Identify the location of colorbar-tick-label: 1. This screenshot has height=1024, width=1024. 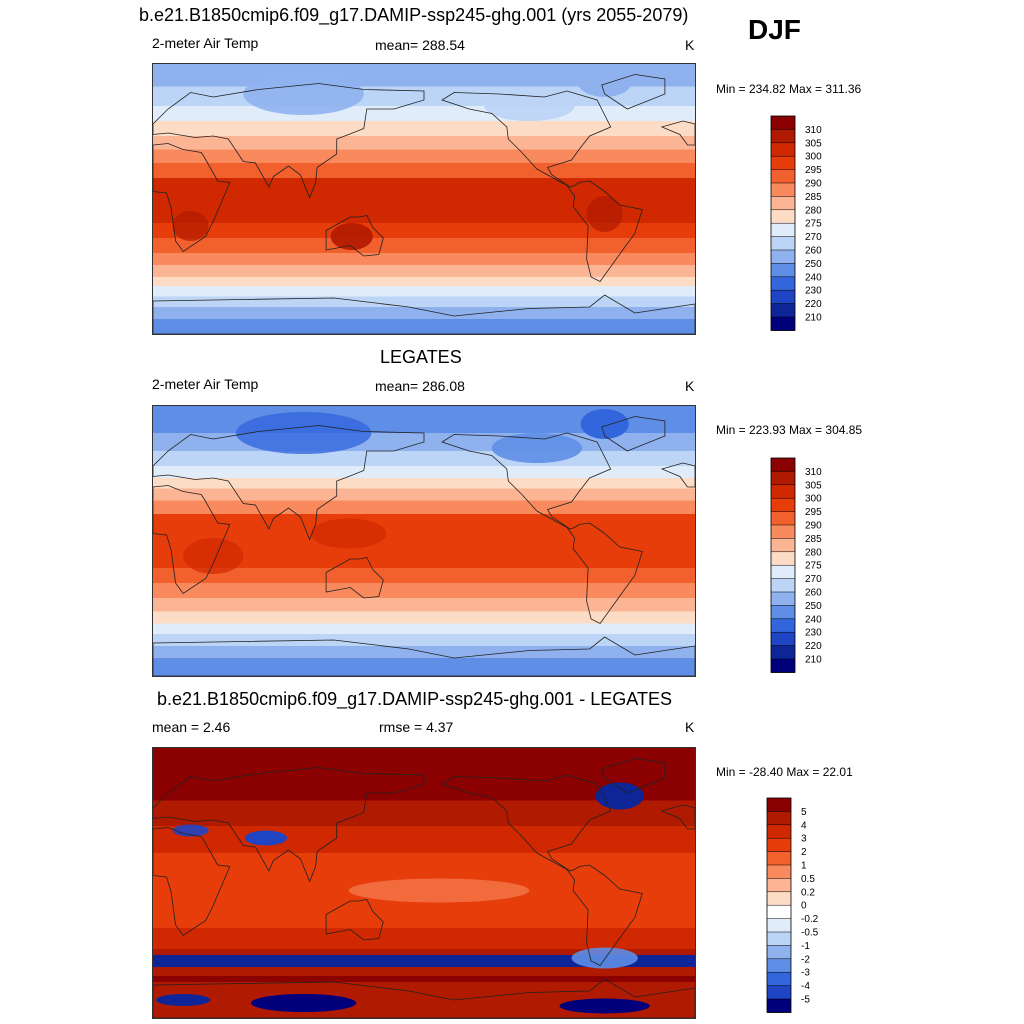
(804, 866).